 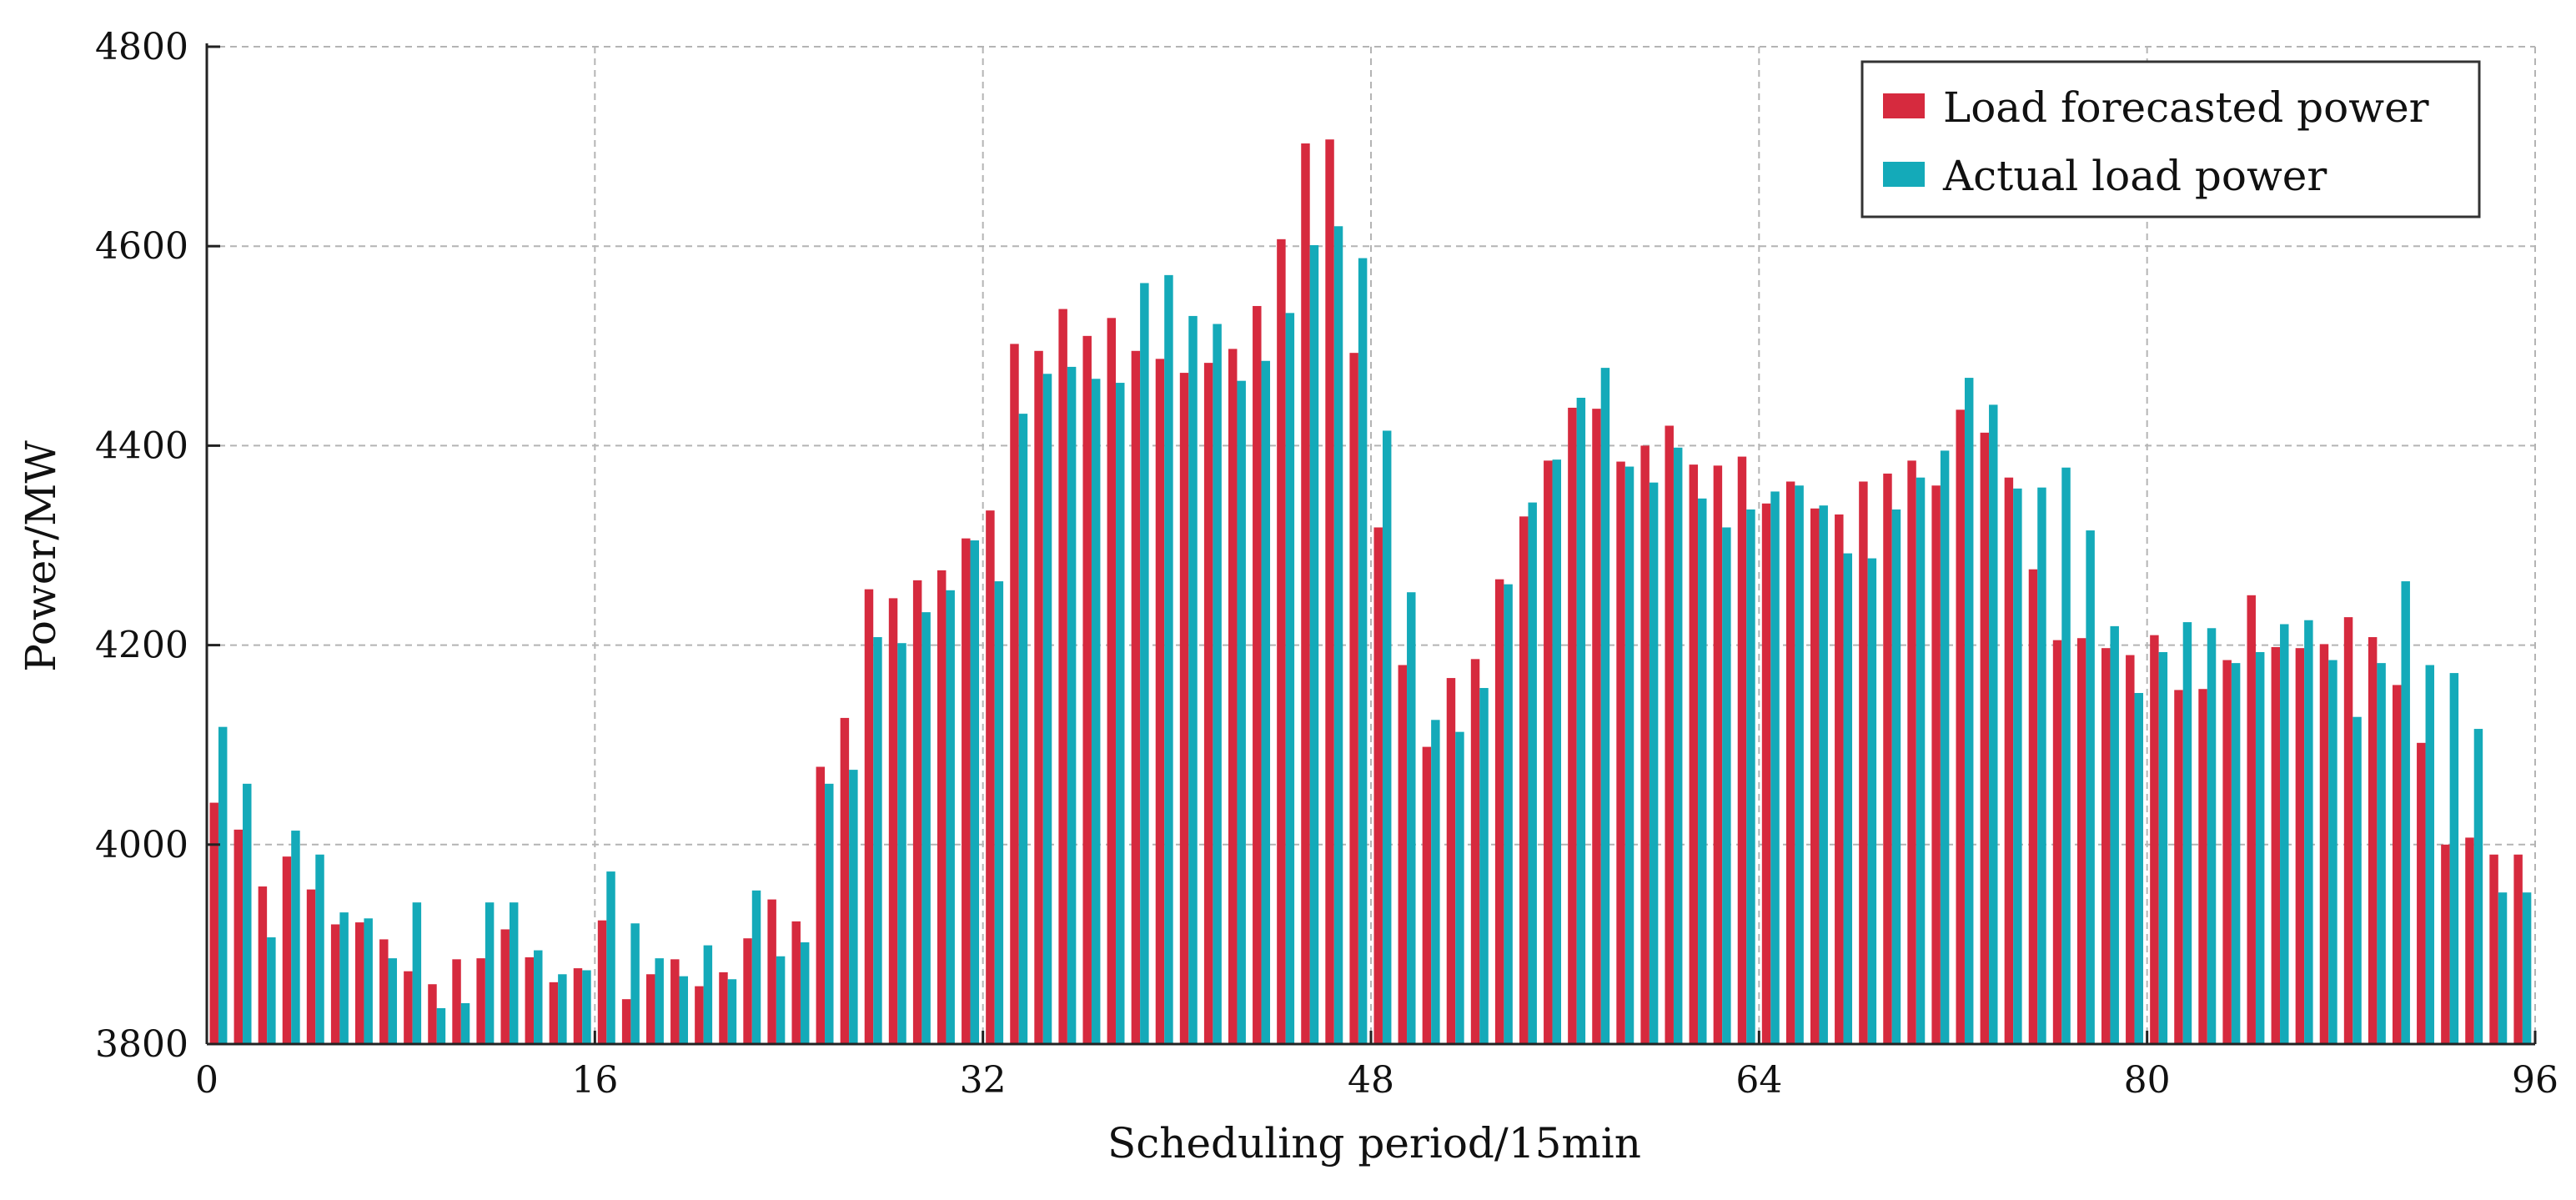 What do you see at coordinates (2535, 1080) in the screenshot?
I see `x-tick-label: 96` at bounding box center [2535, 1080].